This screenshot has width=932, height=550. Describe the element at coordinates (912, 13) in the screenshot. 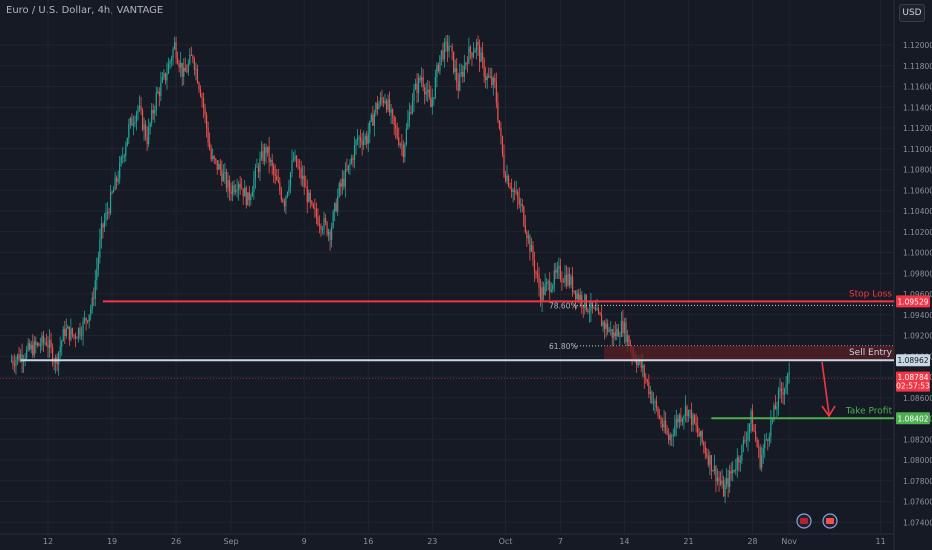

I see `currency-button: USD` at that location.